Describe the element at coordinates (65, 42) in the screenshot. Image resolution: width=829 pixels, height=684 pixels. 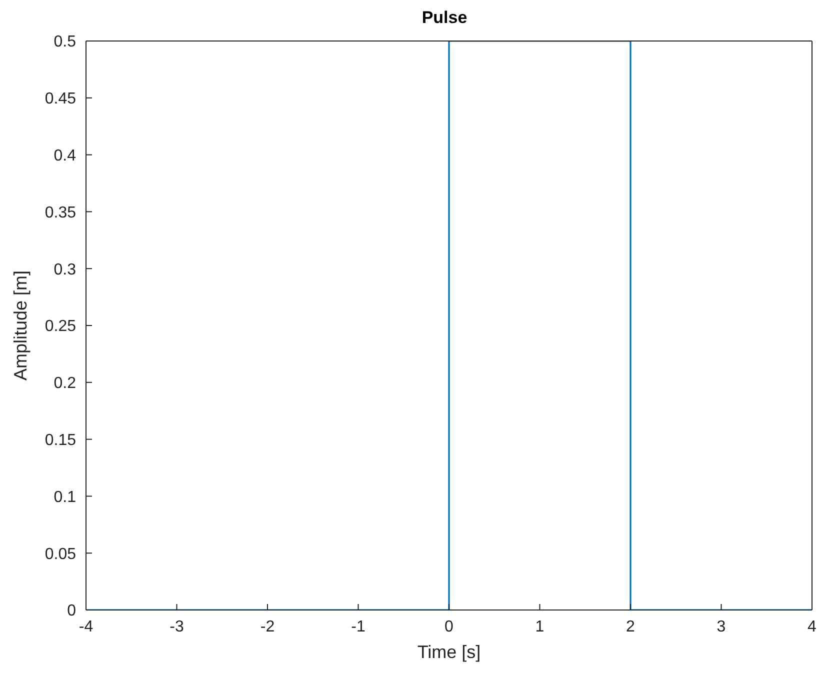
I see `y-tick-label: 0.5` at that location.